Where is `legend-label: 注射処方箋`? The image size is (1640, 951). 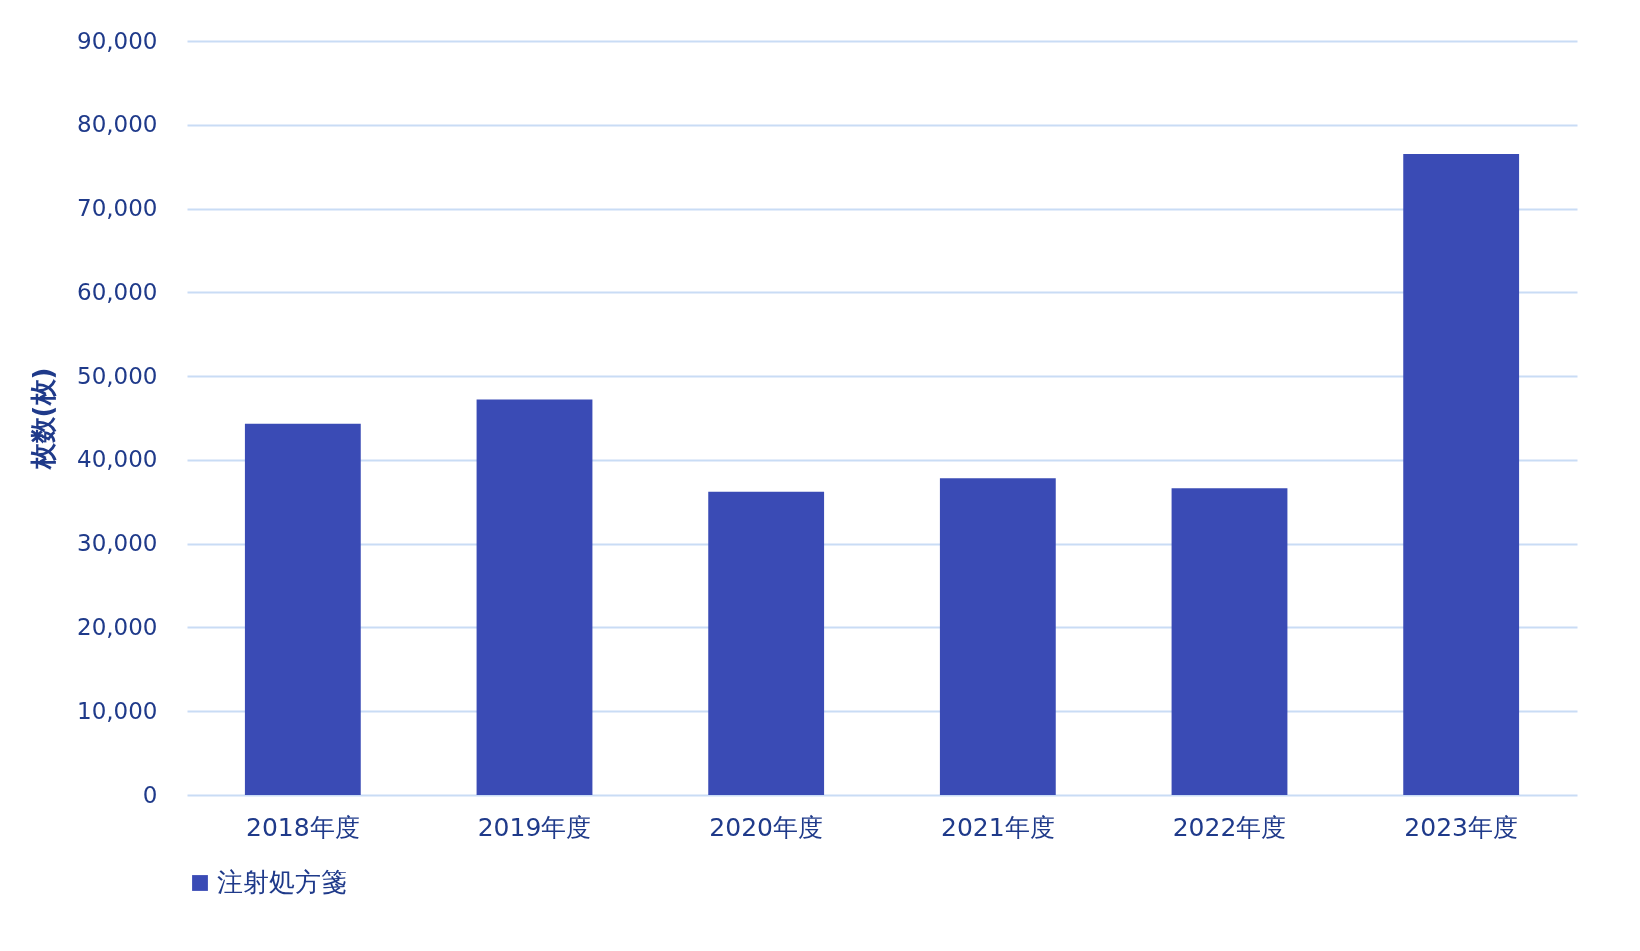
legend-label: 注射処方箋 is located at coordinates (282, 882).